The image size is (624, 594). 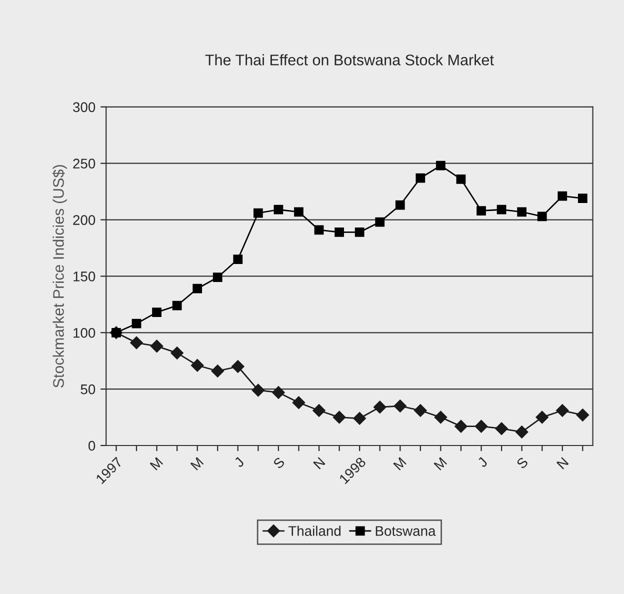 I want to click on y-tick-label: 100, so click(x=85, y=333).